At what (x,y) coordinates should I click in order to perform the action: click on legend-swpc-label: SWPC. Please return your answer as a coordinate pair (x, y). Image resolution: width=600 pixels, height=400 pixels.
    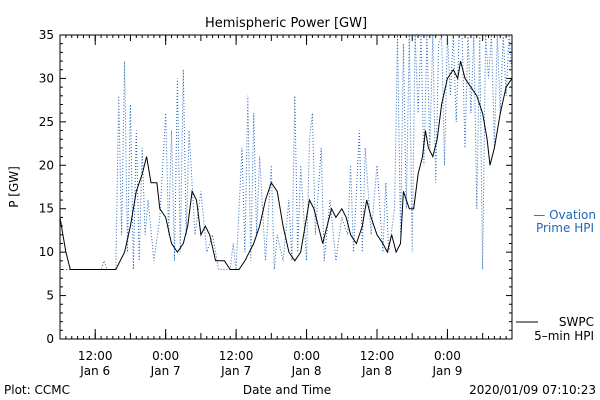
    Looking at the image, I should click on (576, 322).